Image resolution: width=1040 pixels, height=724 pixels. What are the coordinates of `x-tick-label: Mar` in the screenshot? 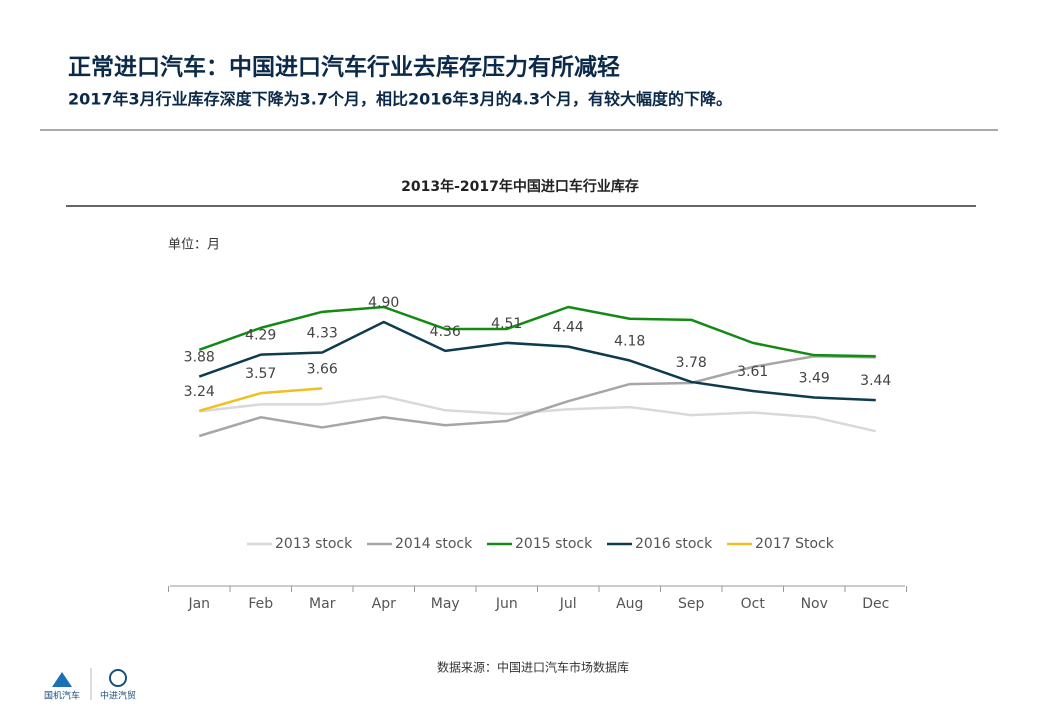 It's located at (322, 604).